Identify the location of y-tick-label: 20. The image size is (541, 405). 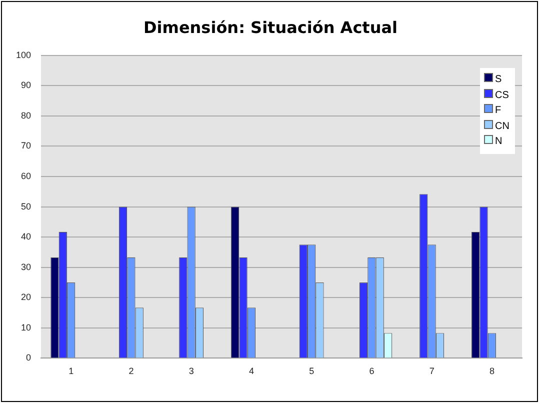
(26, 297).